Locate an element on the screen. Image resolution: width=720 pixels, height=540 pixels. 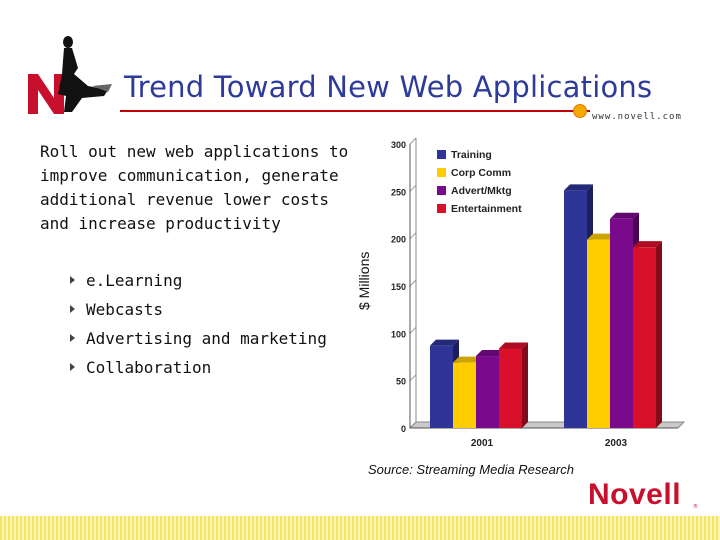
bullet-item: e.Learning is located at coordinates (198, 280).